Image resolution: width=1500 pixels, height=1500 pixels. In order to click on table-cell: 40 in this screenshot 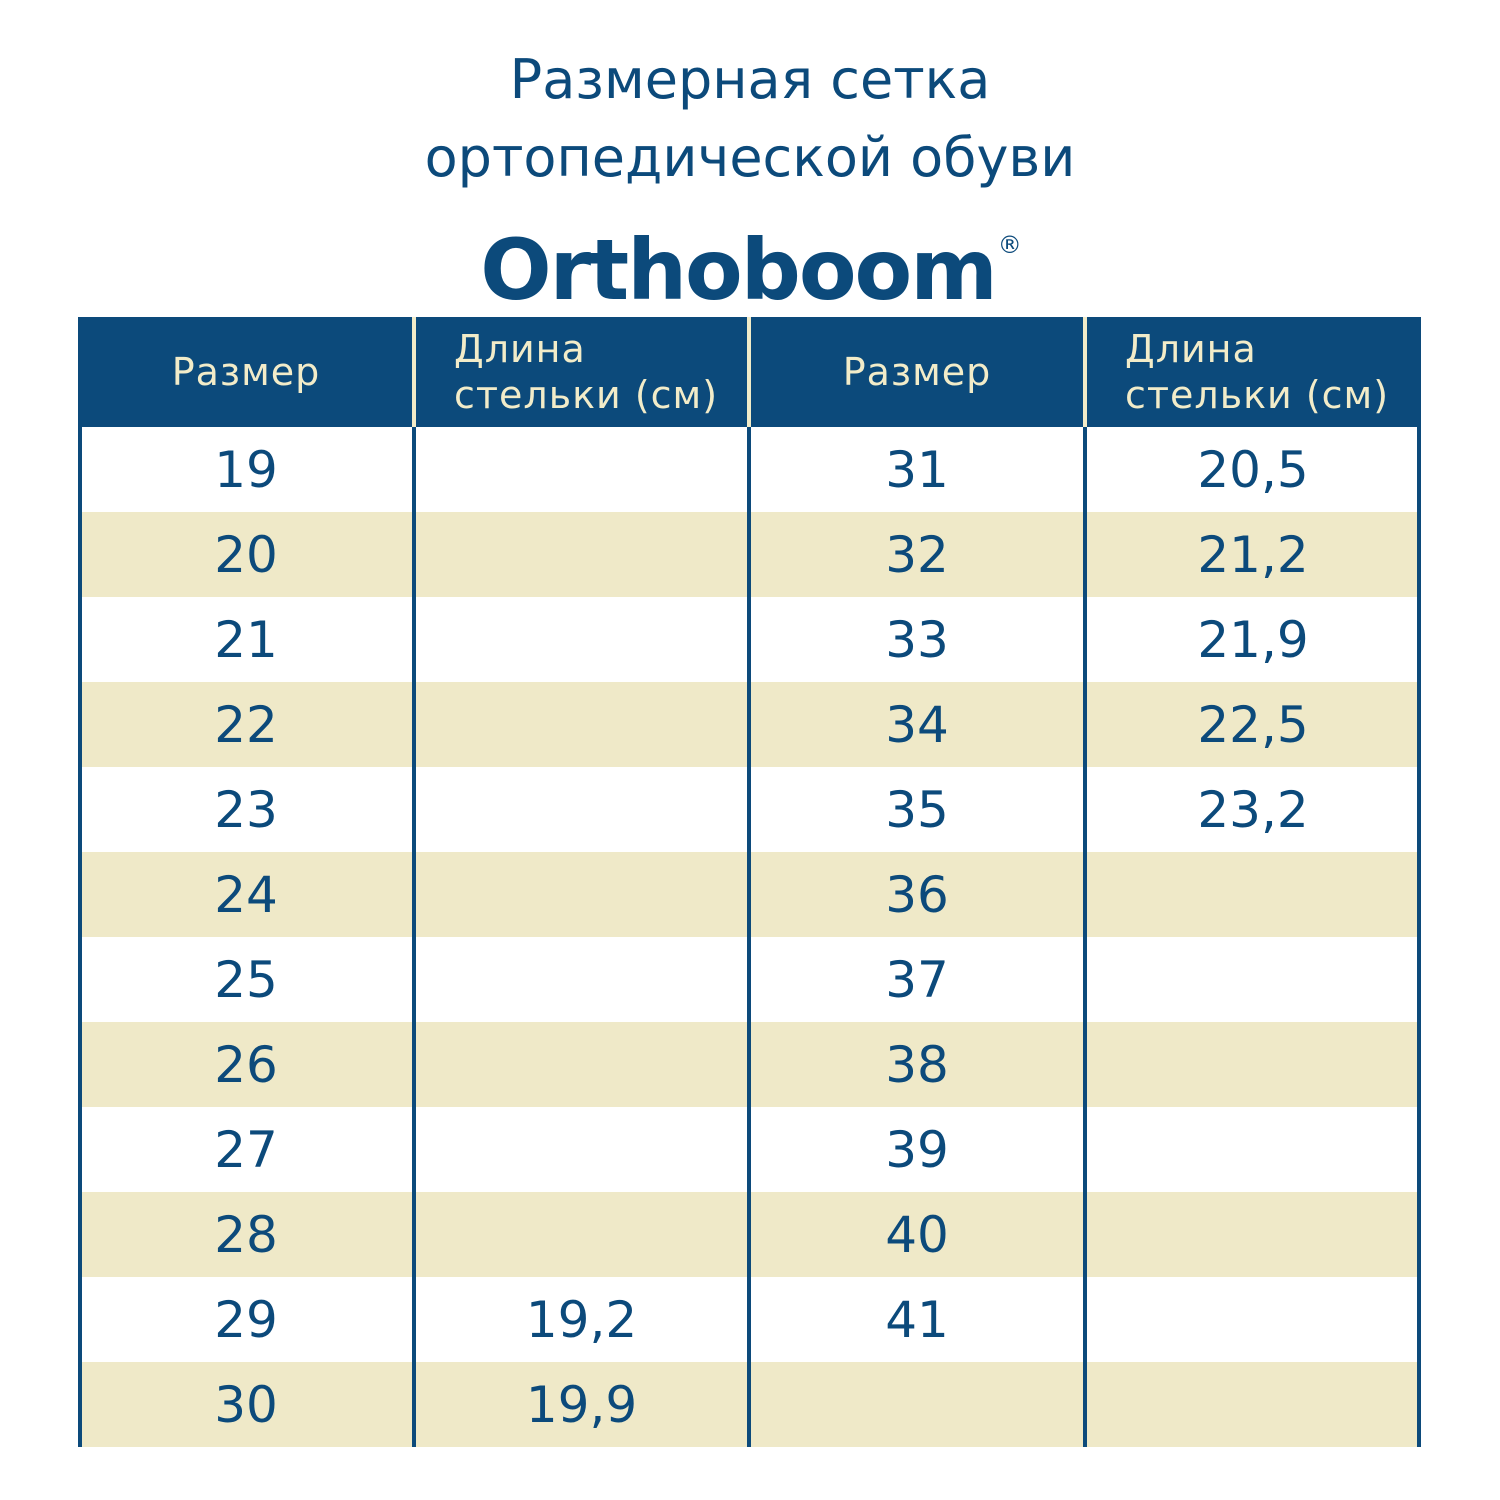, I will do `click(917, 1234)`.